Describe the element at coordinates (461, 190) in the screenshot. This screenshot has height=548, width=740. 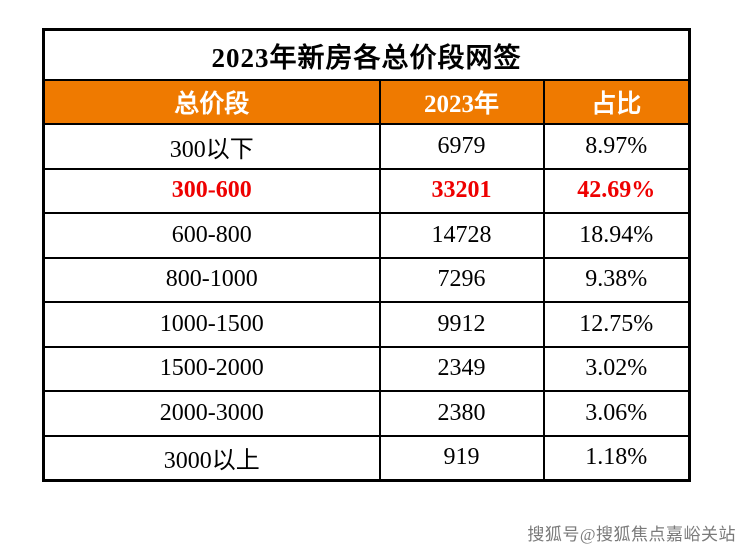
I see `cell-count: 33201` at that location.